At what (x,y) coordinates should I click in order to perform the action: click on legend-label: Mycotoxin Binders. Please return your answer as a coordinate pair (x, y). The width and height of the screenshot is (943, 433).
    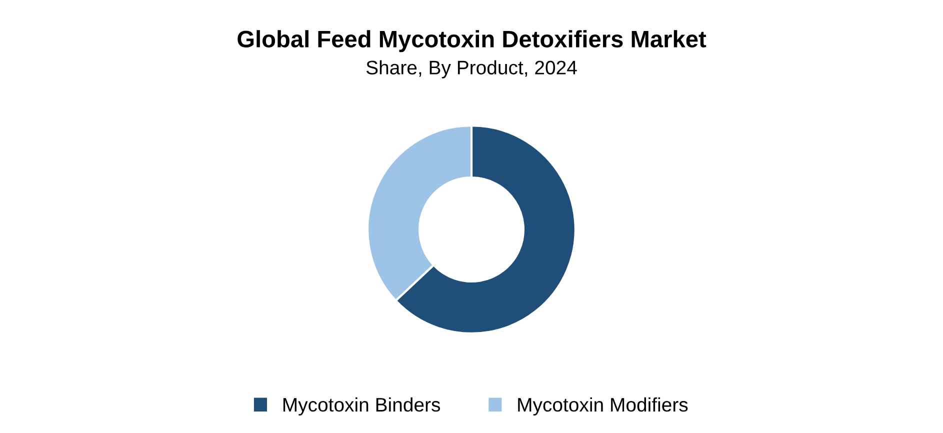
    Looking at the image, I should click on (361, 406).